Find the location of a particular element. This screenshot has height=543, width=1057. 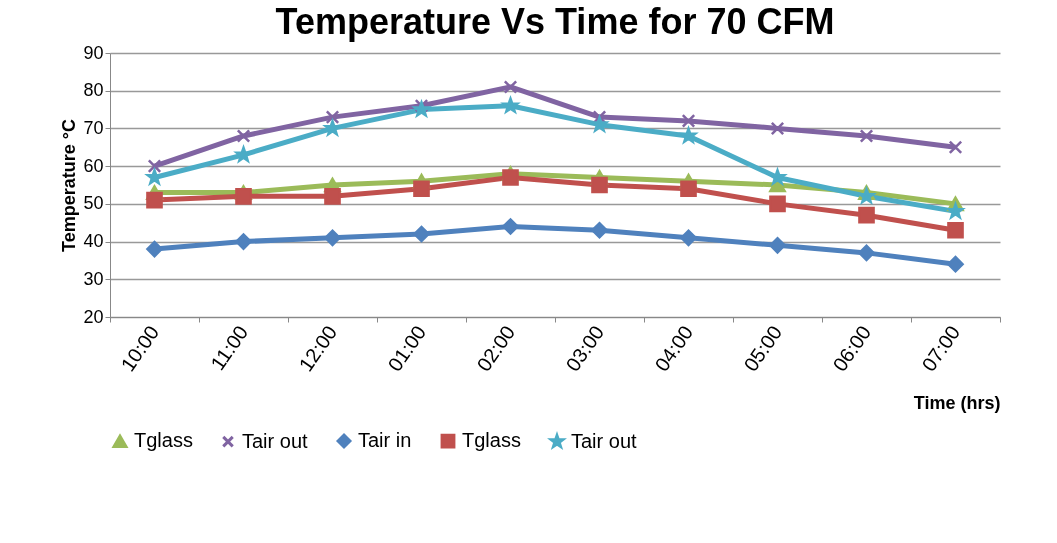

legend-label: Tair in is located at coordinates (385, 440).